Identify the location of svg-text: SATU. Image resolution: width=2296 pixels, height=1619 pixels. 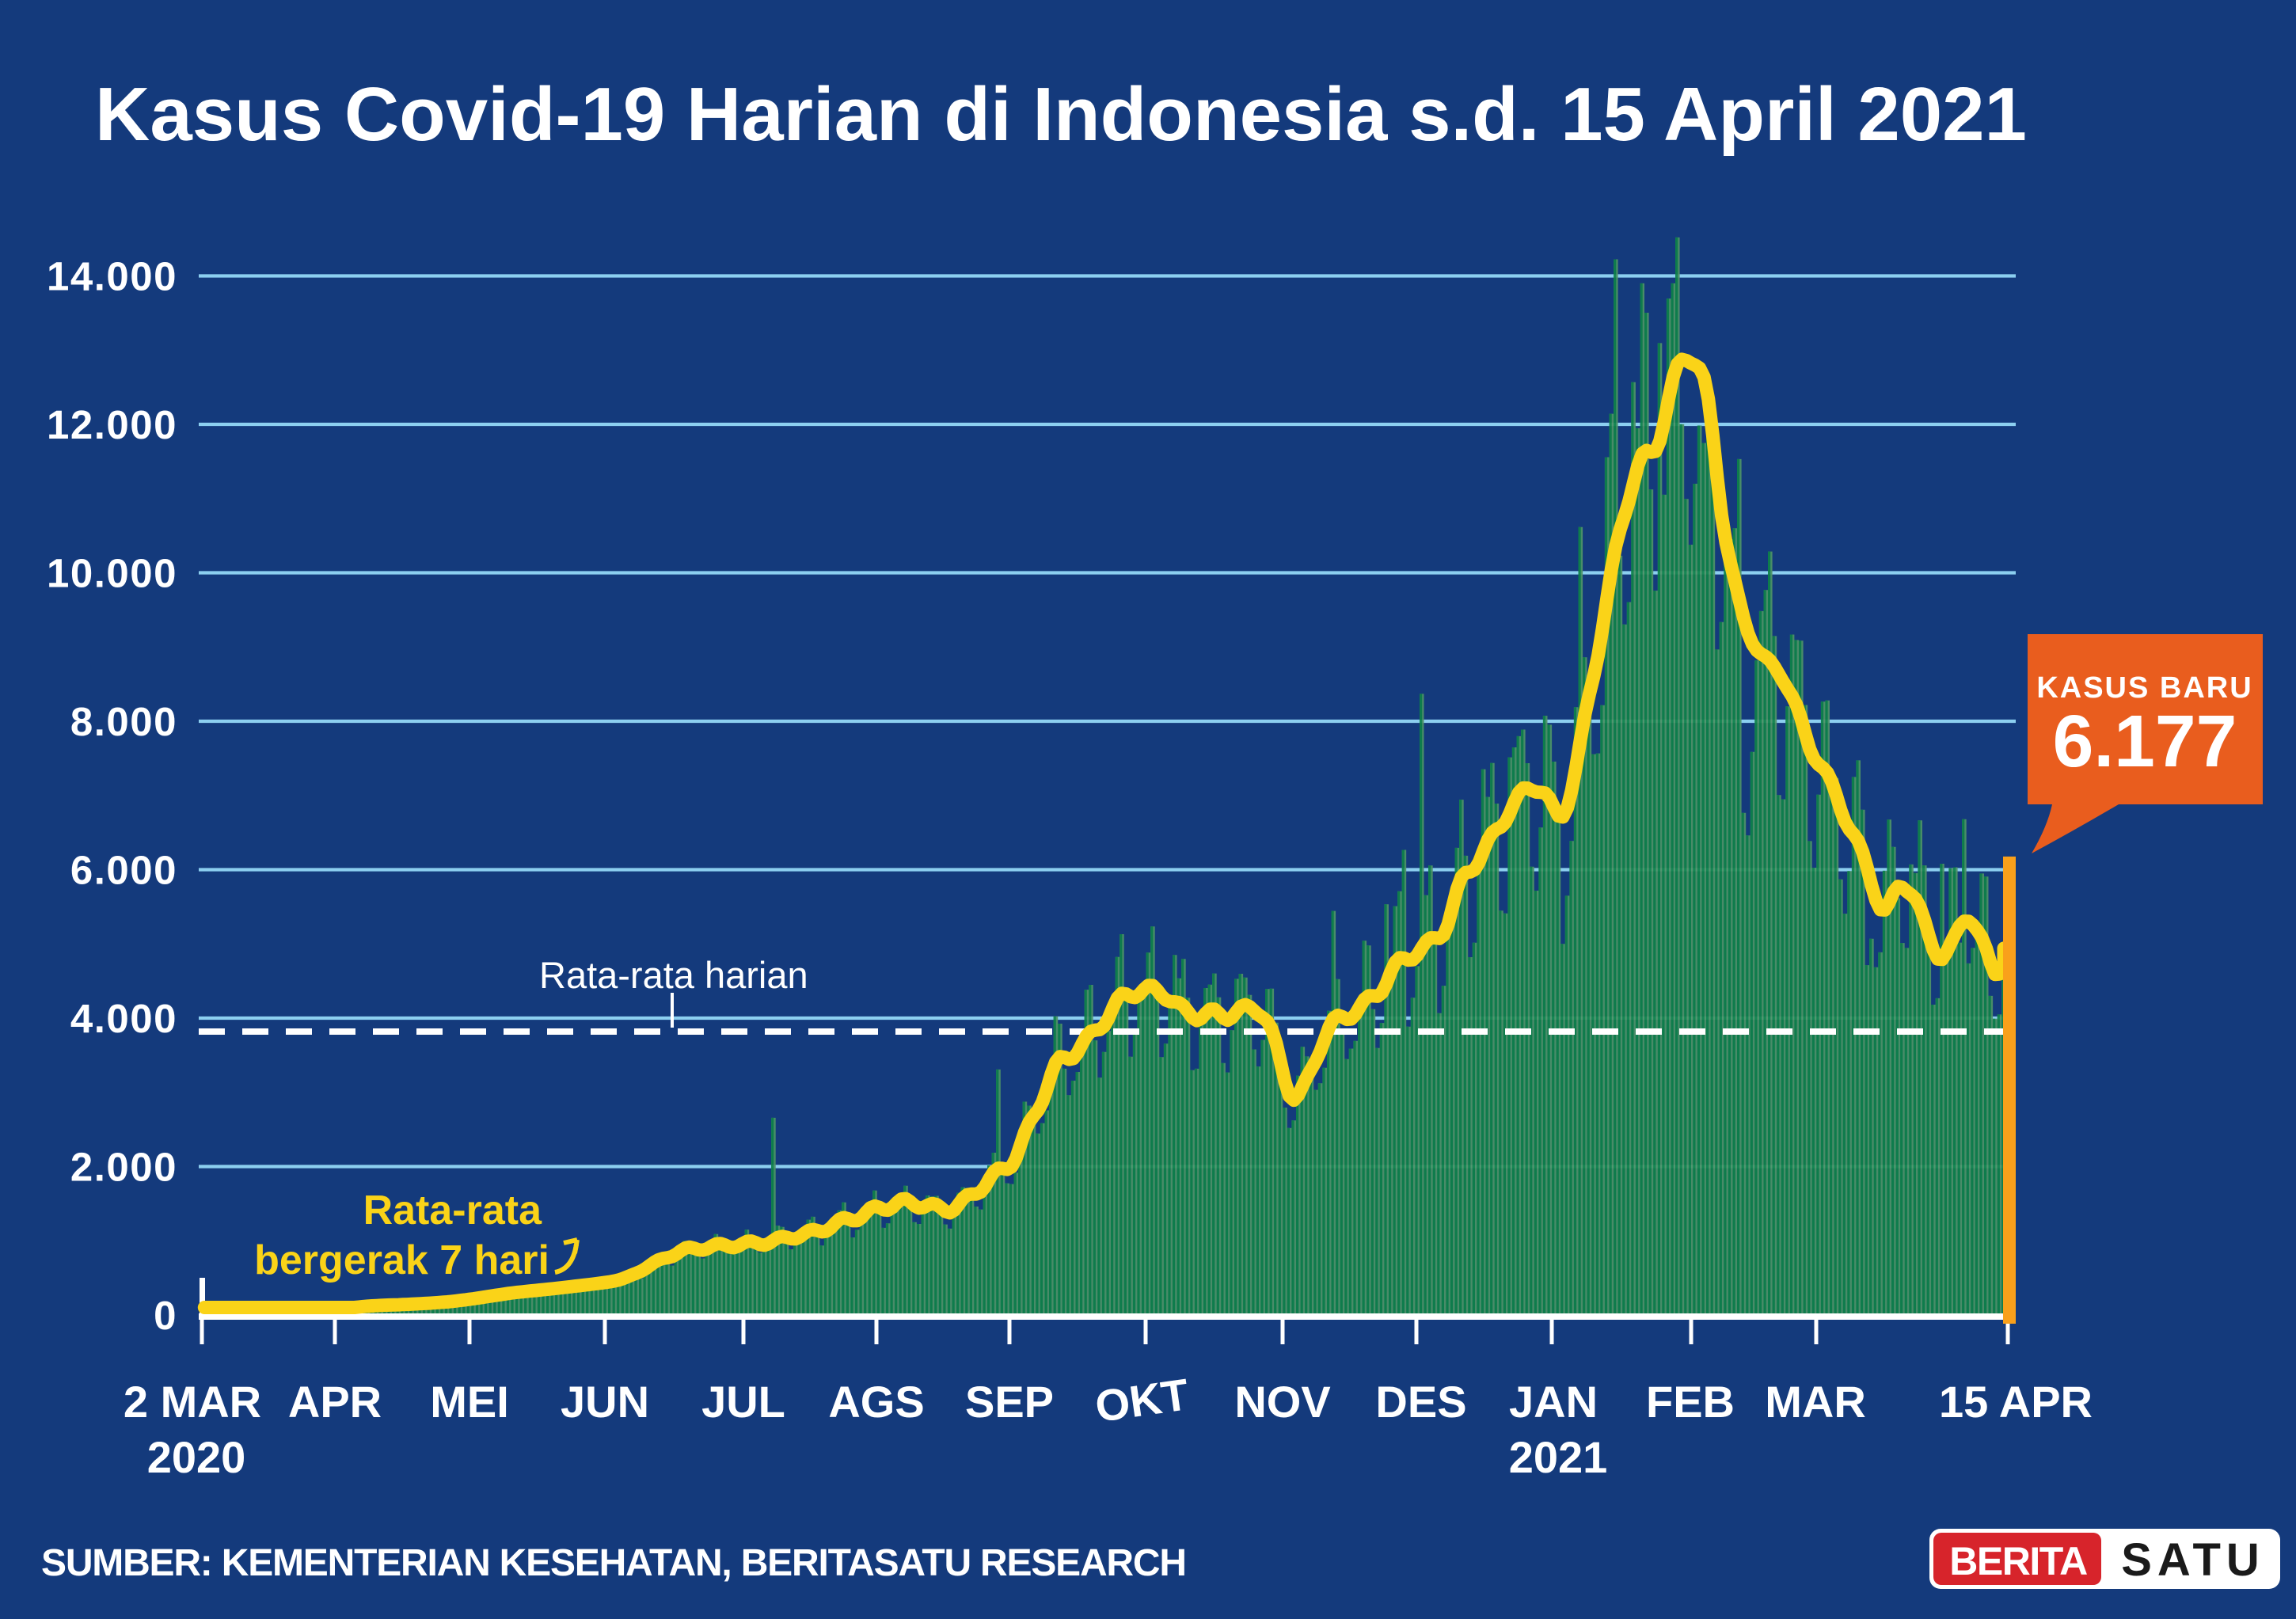
(2193, 1560).